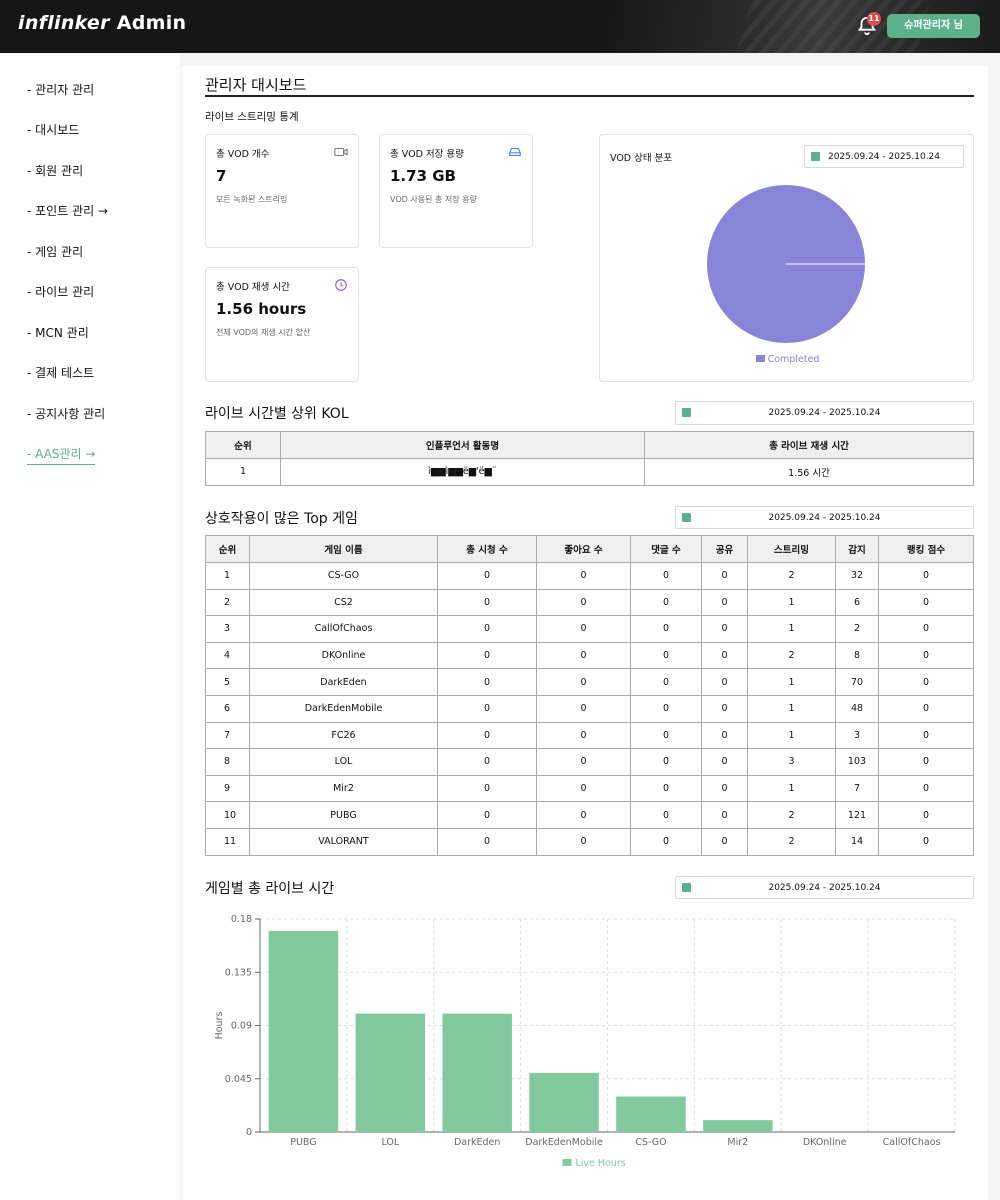  I want to click on table-header-row: 순위 인플루언서 활동명 총 라이브 재생 시간, so click(589, 445).